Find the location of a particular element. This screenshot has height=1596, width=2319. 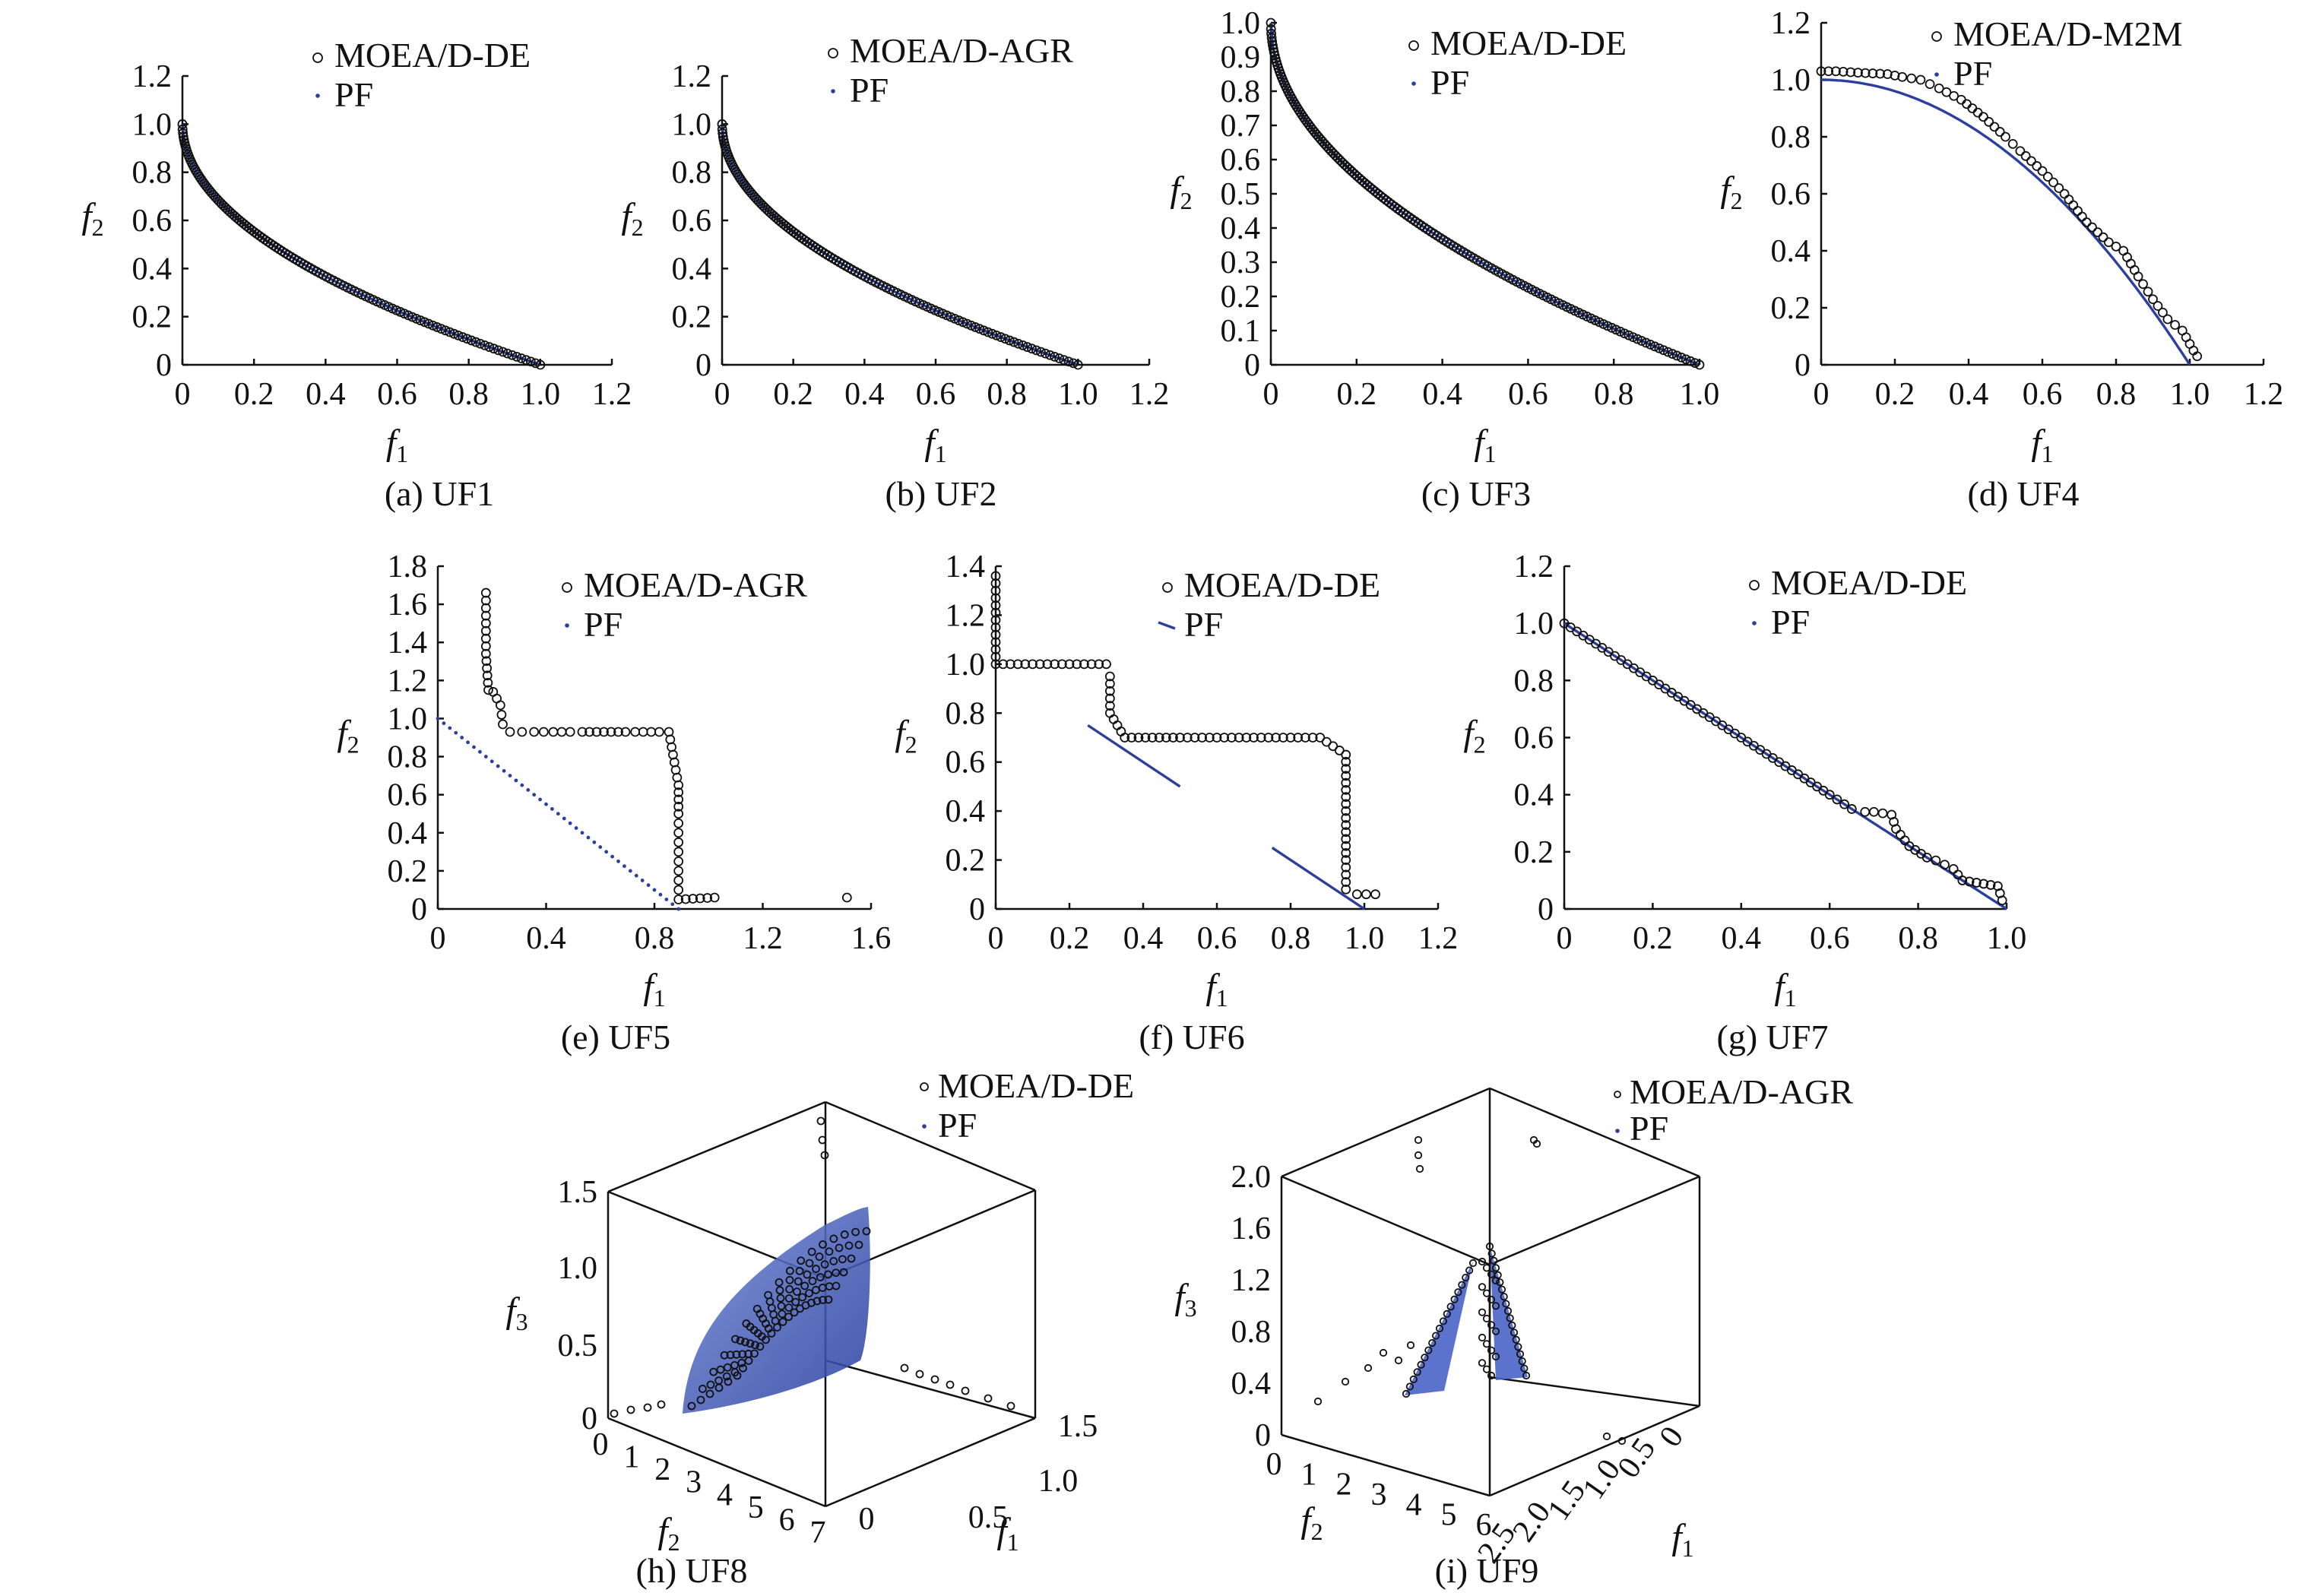

f2-tick-label: 2 is located at coordinates (1344, 1485).